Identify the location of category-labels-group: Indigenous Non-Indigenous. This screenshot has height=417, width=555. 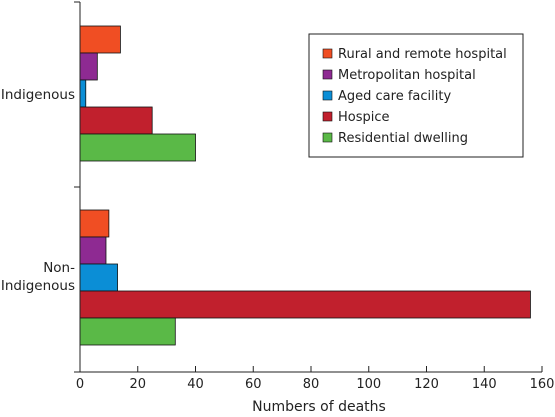
(38, 190).